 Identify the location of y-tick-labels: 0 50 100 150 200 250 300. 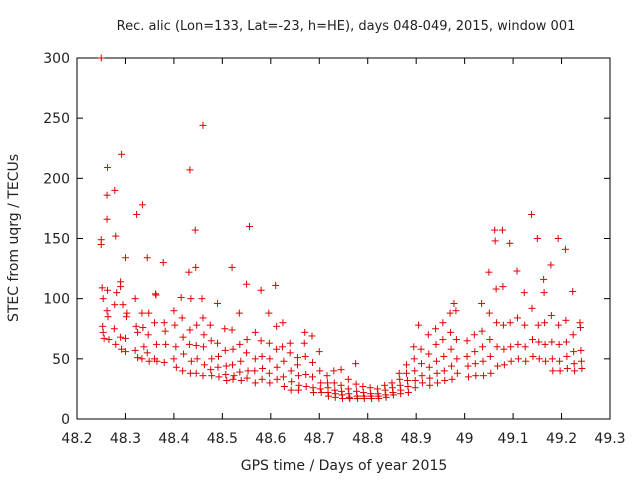
(56, 239).